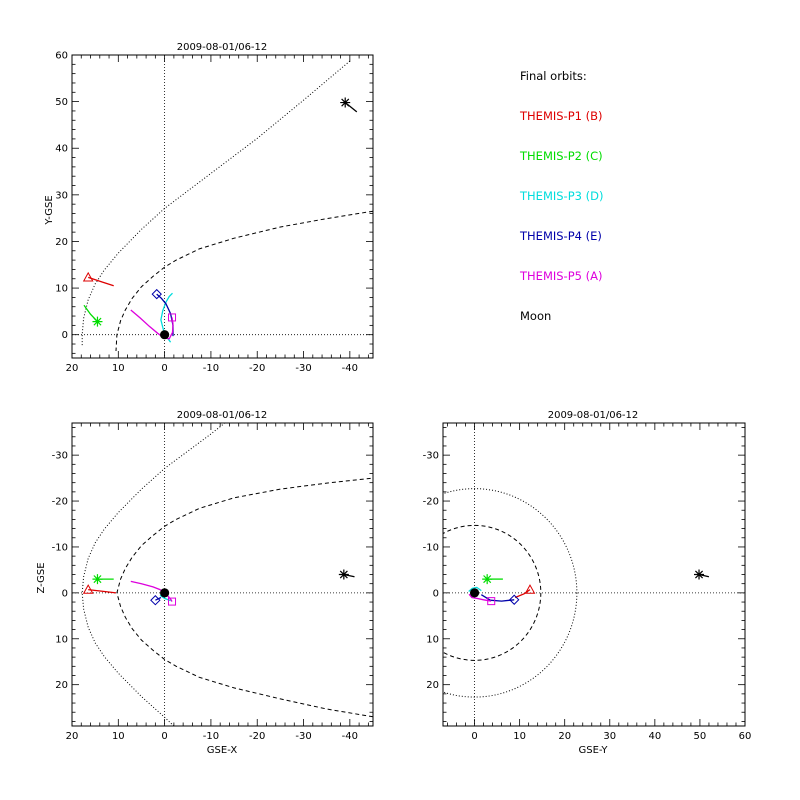  I want to click on x-axis-label: GSE-Y, so click(594, 750).